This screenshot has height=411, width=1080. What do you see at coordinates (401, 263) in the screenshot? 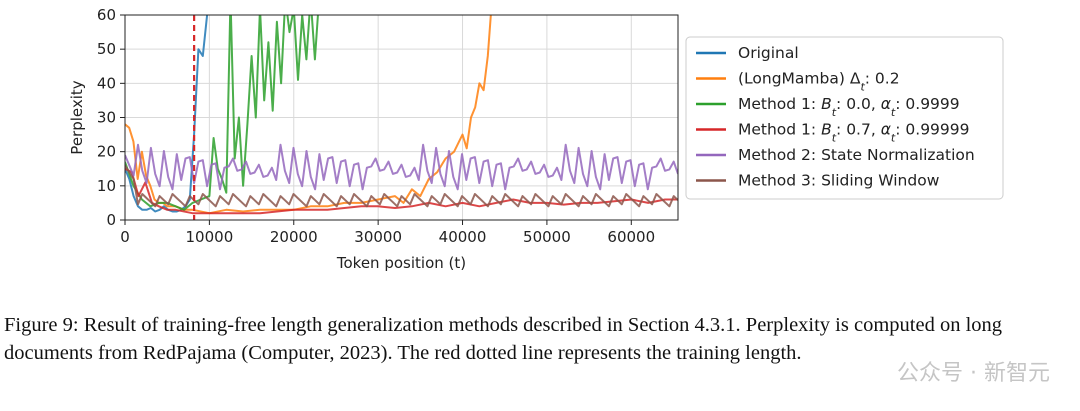
I see `x-axis-label: Token position (t)` at bounding box center [401, 263].